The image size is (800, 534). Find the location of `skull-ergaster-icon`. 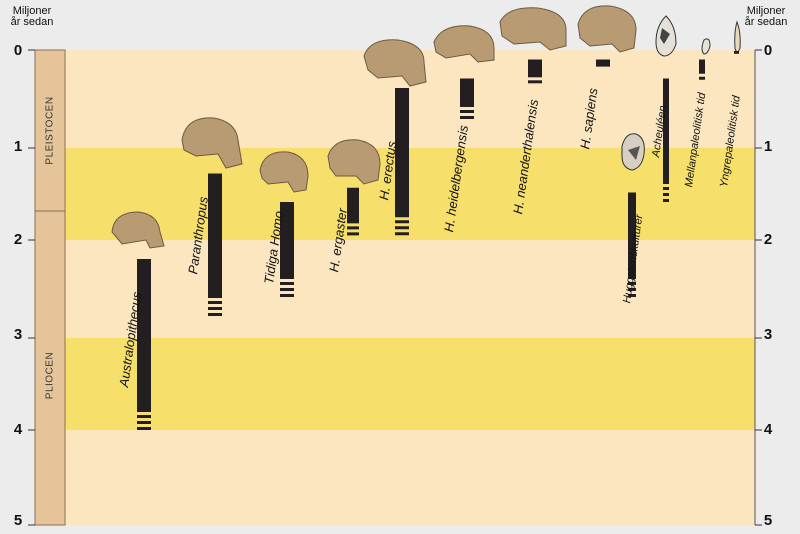

skull-ergaster-icon is located at coordinates (354, 162).